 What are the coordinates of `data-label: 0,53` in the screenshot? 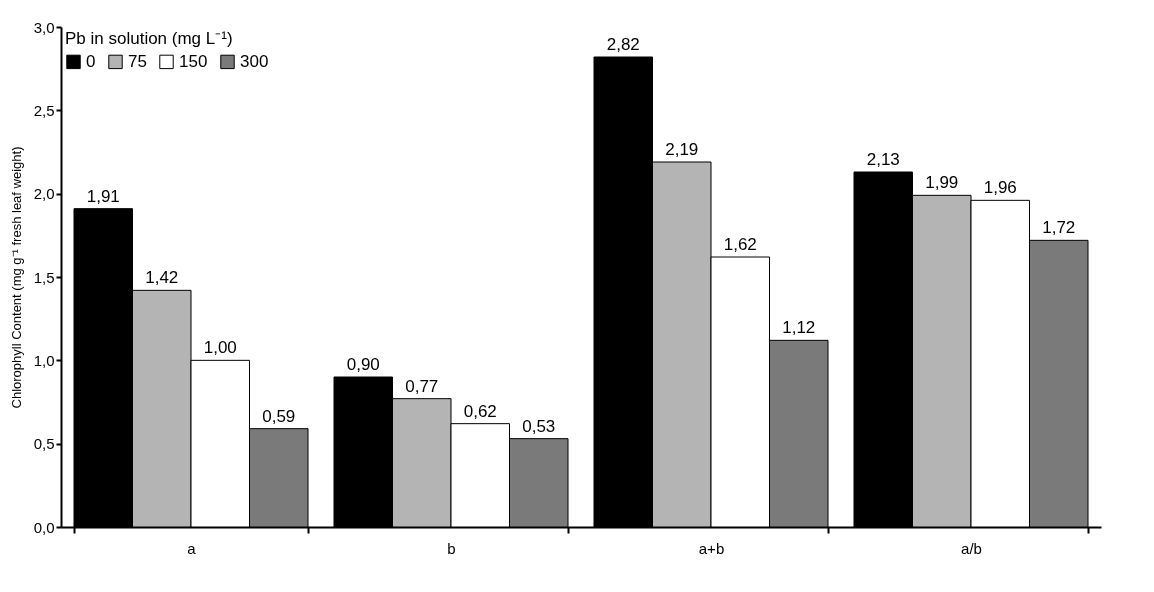 It's located at (539, 426).